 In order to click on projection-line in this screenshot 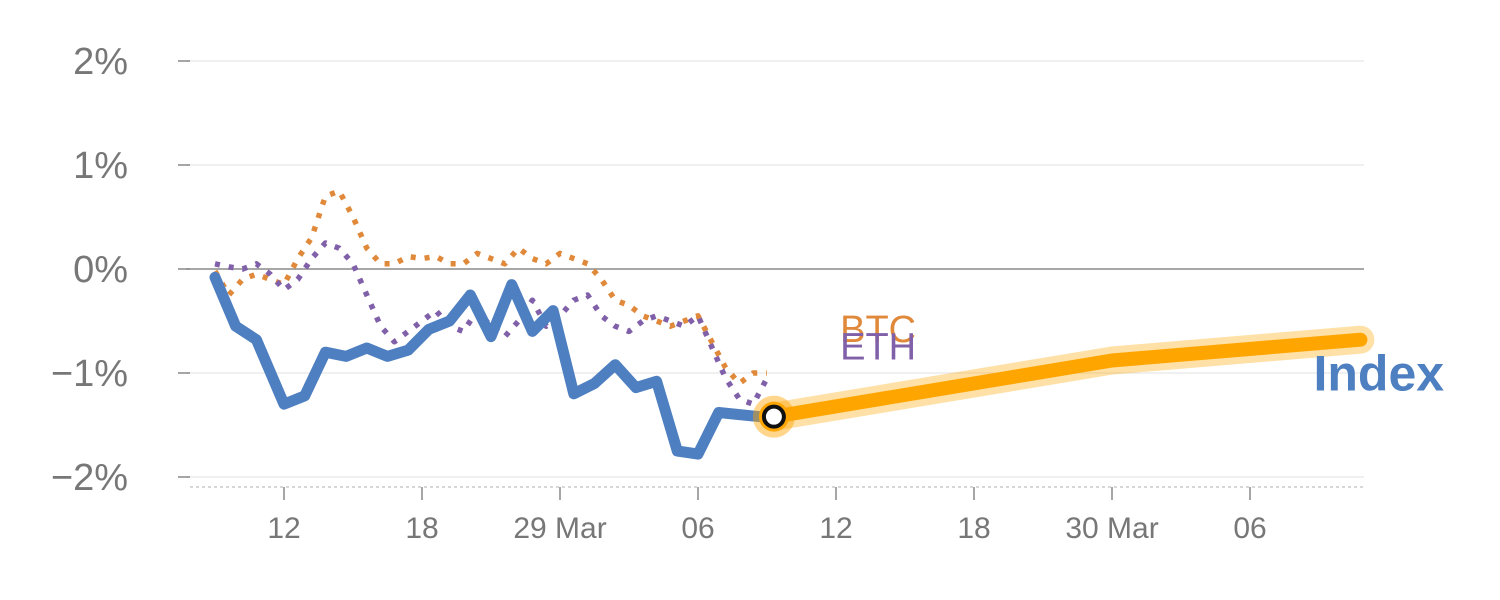, I will do `click(1067, 378)`.